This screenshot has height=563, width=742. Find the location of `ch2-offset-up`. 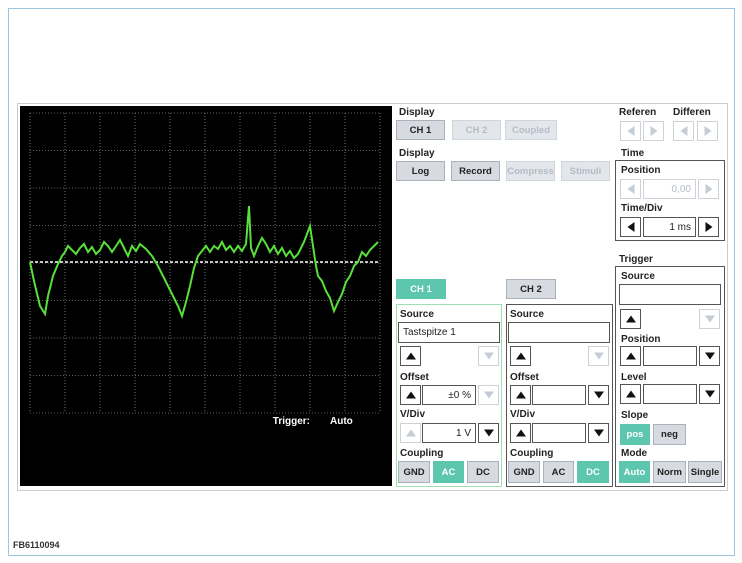

ch2-offset-up is located at coordinates (520, 395).